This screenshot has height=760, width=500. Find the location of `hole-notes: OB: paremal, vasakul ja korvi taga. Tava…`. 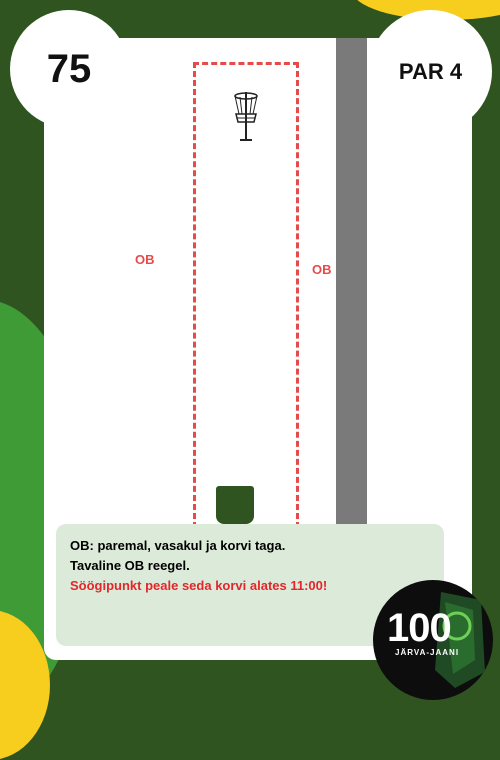

hole-notes: OB: paremal, vasakul ja korvi taga. Tava… is located at coordinates (250, 585).